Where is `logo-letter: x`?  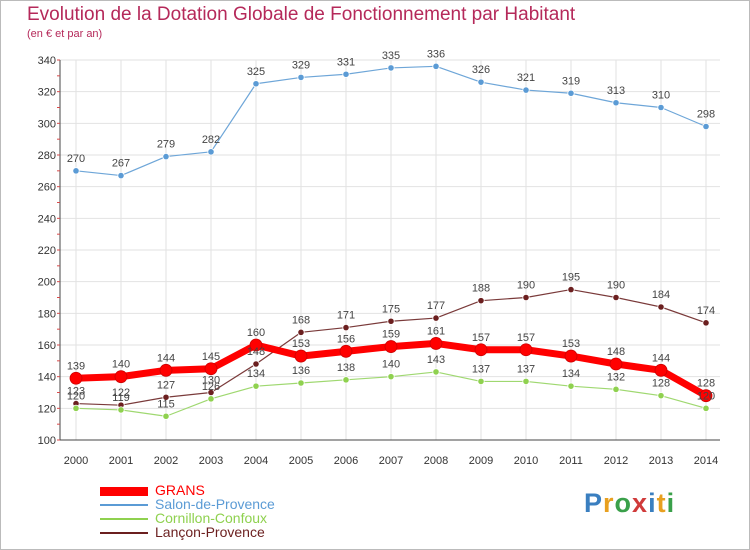
logo-letter: x is located at coordinates (640, 503).